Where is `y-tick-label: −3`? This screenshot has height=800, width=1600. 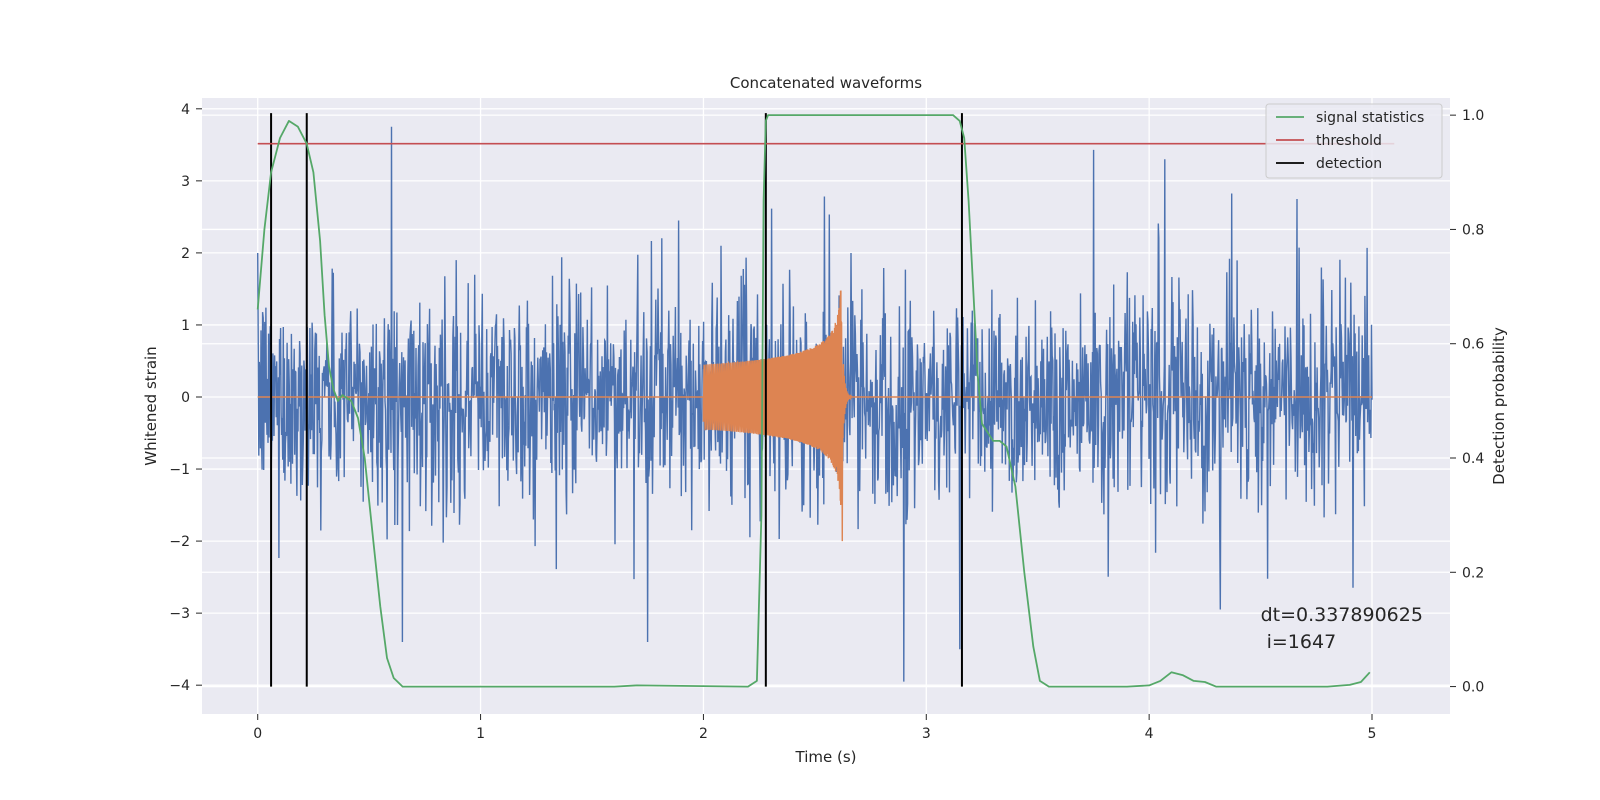 y-tick-label: −3 is located at coordinates (179, 614).